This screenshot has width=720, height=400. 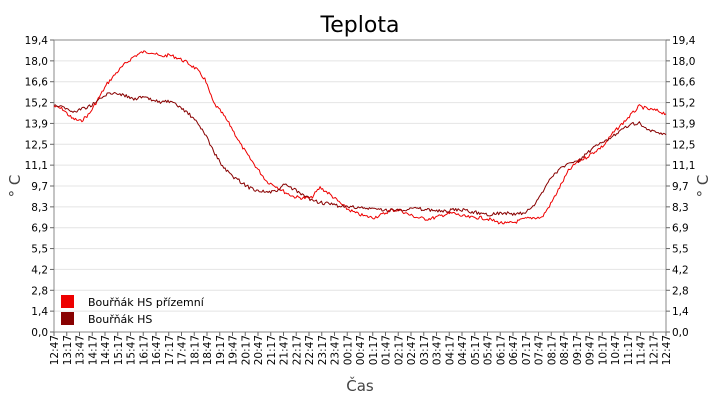 What do you see at coordinates (144, 350) in the screenshot?
I see `x-tick-label: 16:17` at bounding box center [144, 350].